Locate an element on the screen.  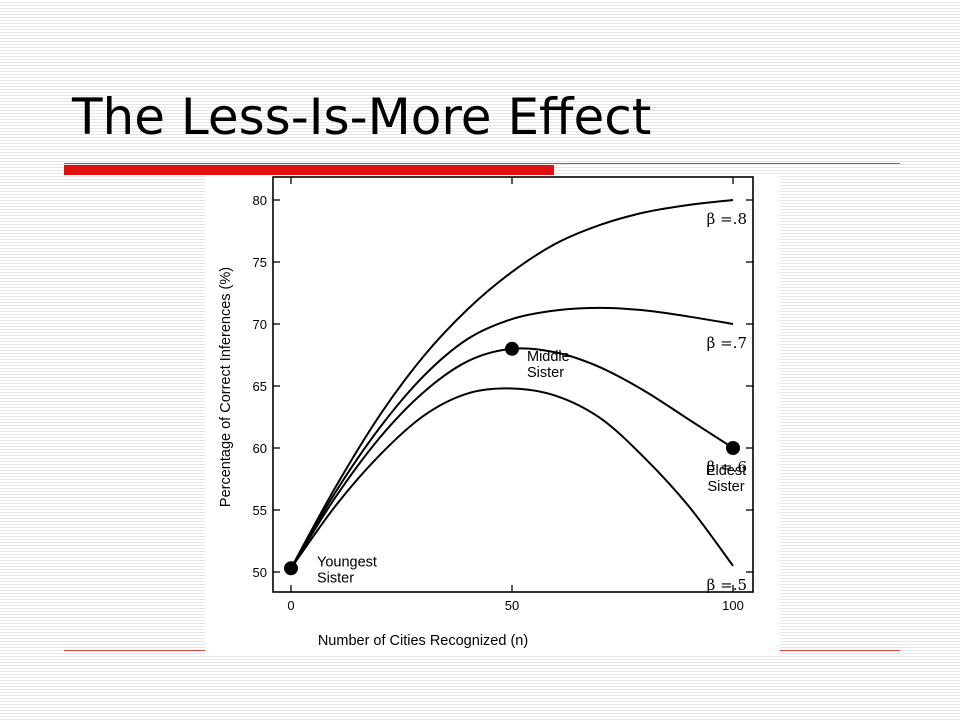
point-label: Eldest Sister is located at coordinates (726, 479).